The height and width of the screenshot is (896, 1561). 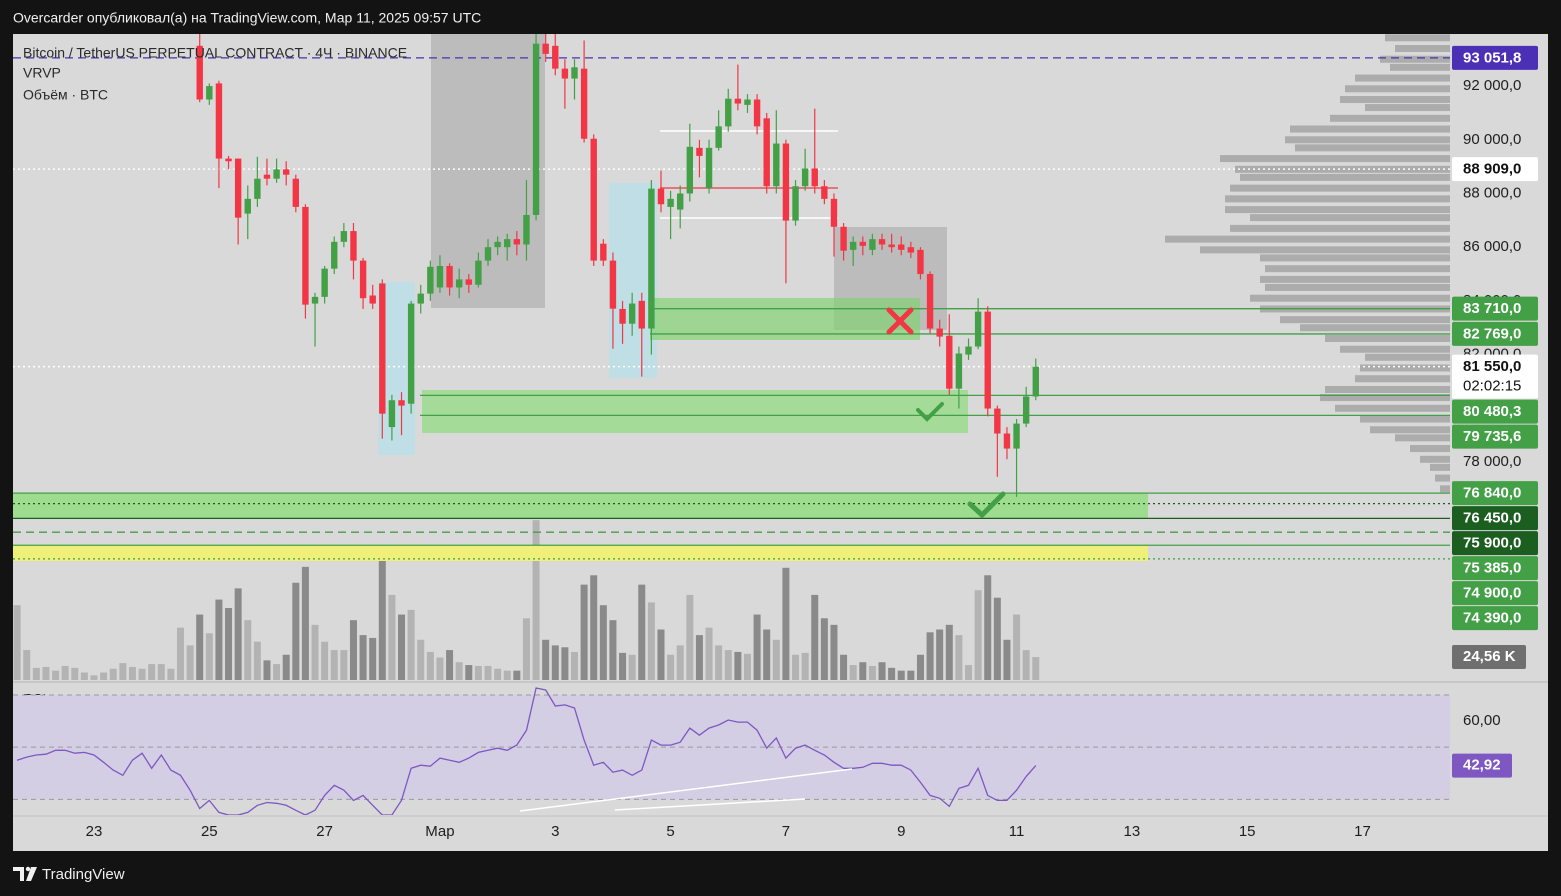 I want to click on x-tick-label: 5, so click(x=670, y=831).